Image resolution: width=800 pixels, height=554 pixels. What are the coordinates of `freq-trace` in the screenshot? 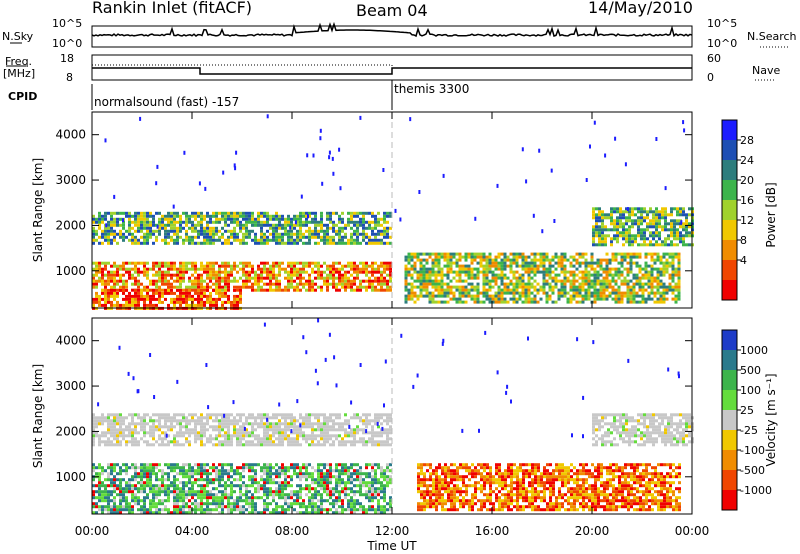 It's located at (392, 71).